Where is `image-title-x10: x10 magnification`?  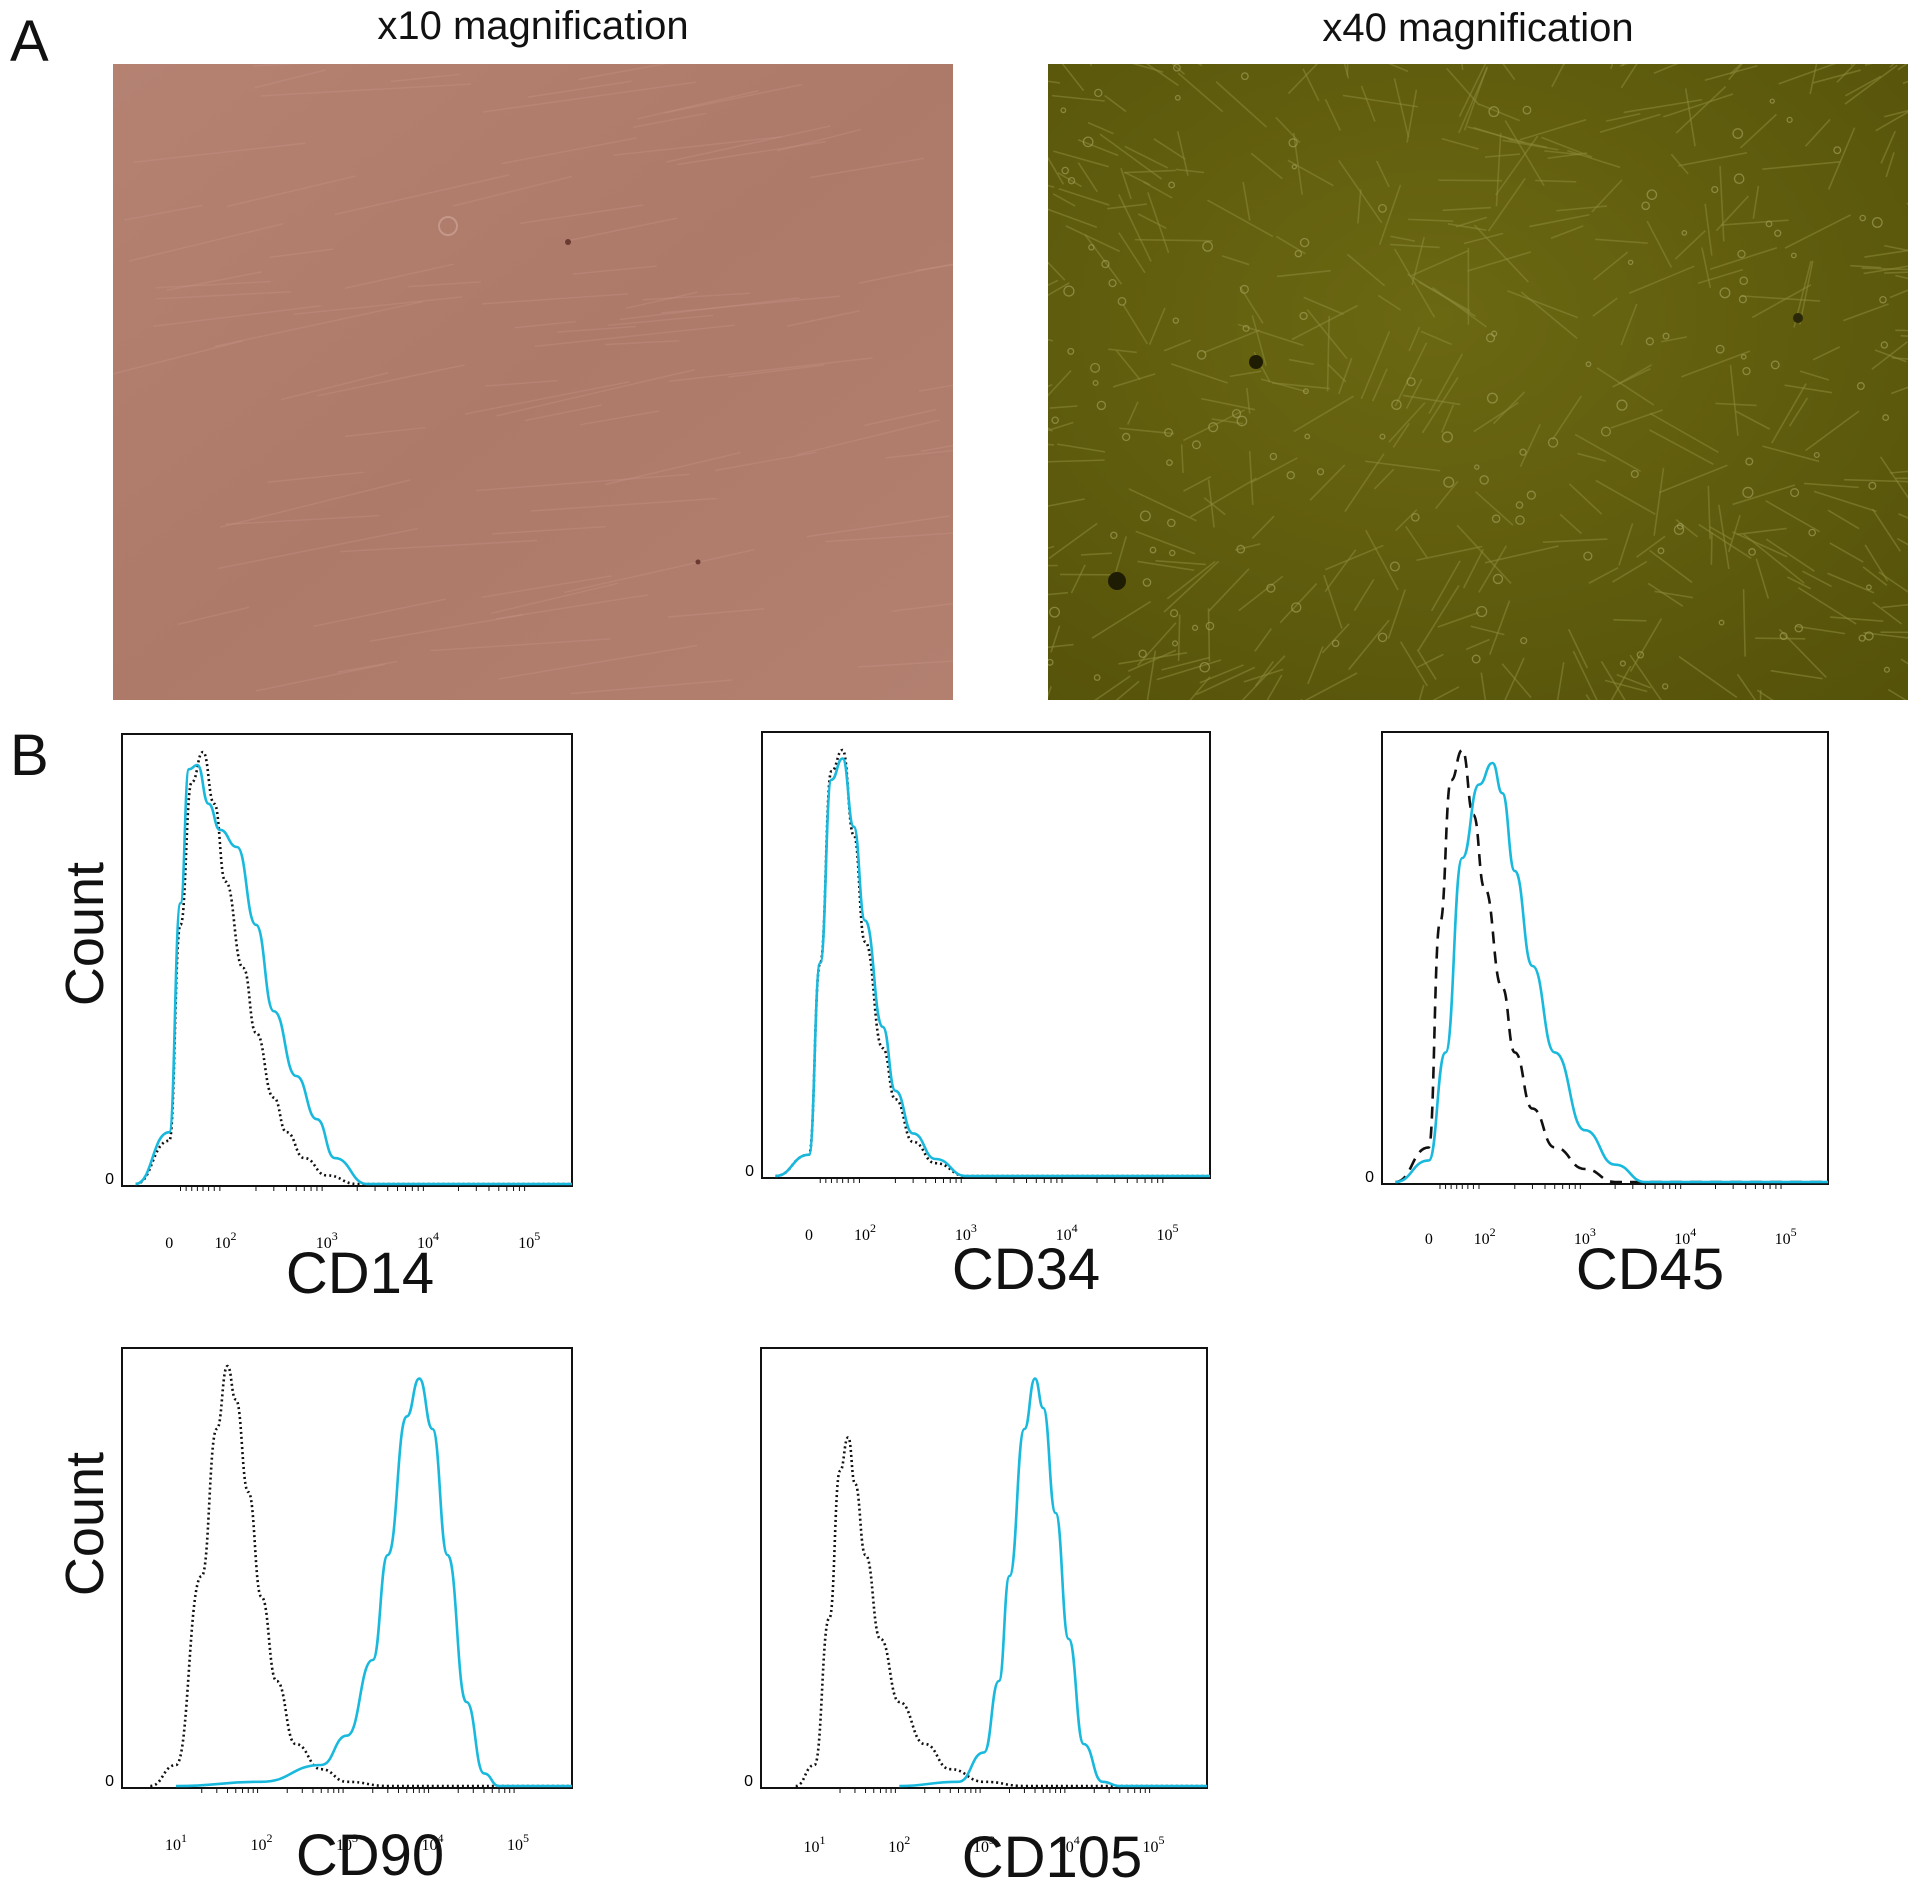
image-title-x10: x10 magnification is located at coordinates (533, 26).